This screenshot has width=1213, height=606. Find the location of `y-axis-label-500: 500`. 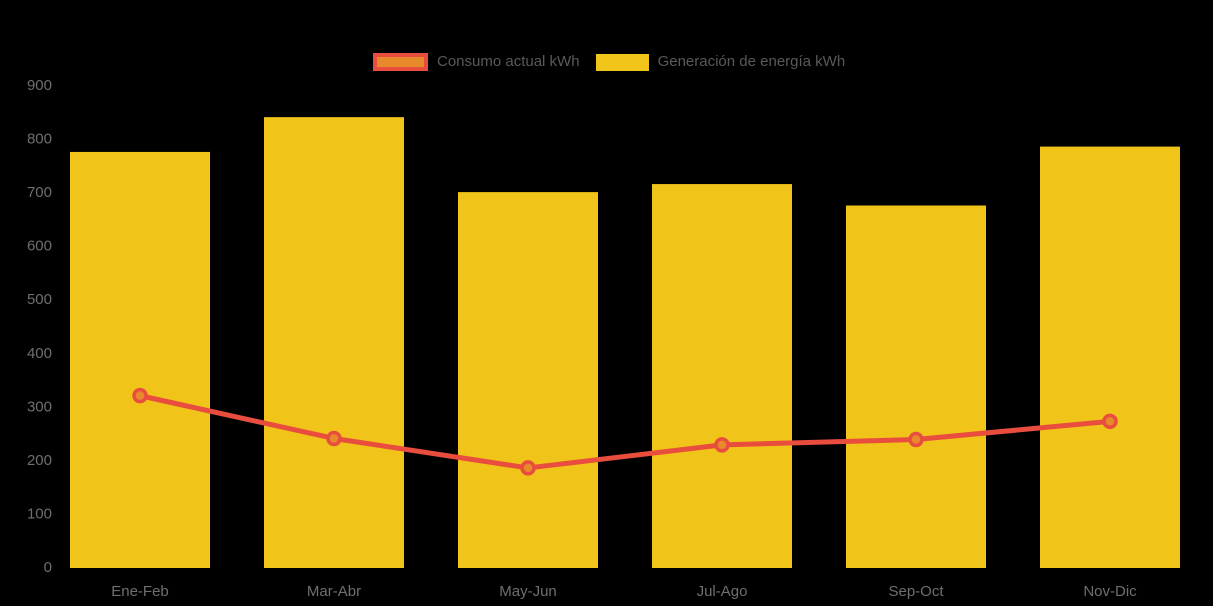

y-axis-label-500: 500 is located at coordinates (39, 299).